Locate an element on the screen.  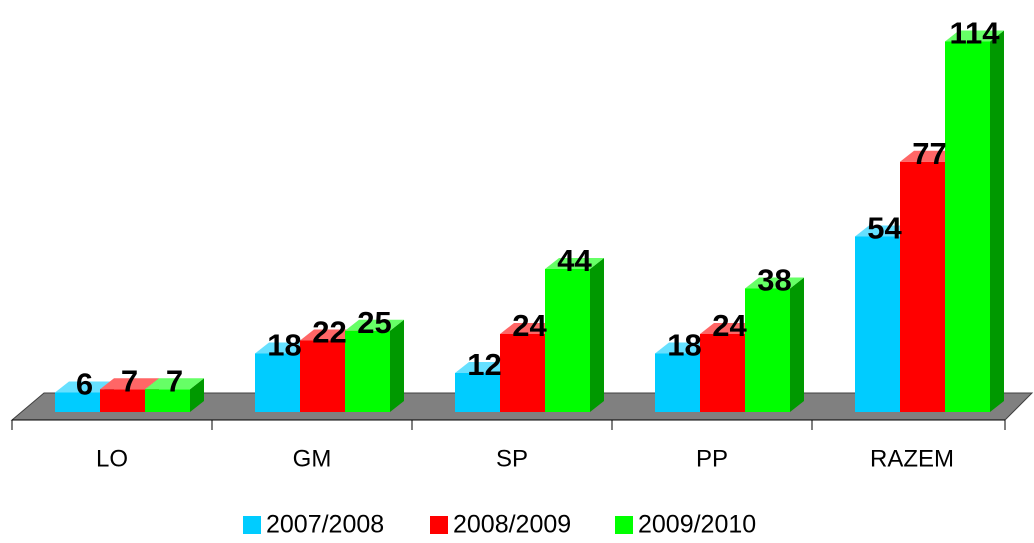
legend-label: 2007/2008 is located at coordinates (325, 525).